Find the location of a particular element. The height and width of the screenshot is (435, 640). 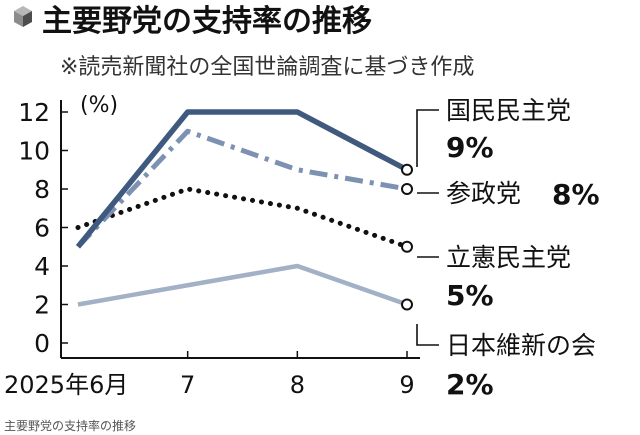

y-tick-label: 4 is located at coordinates (42, 266).